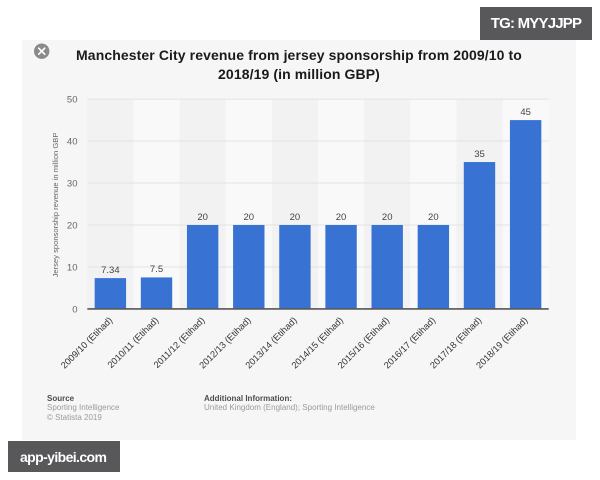 This screenshot has height=480, width=600. Describe the element at coordinates (479, 154) in the screenshot. I see `svg-text: 35` at that location.